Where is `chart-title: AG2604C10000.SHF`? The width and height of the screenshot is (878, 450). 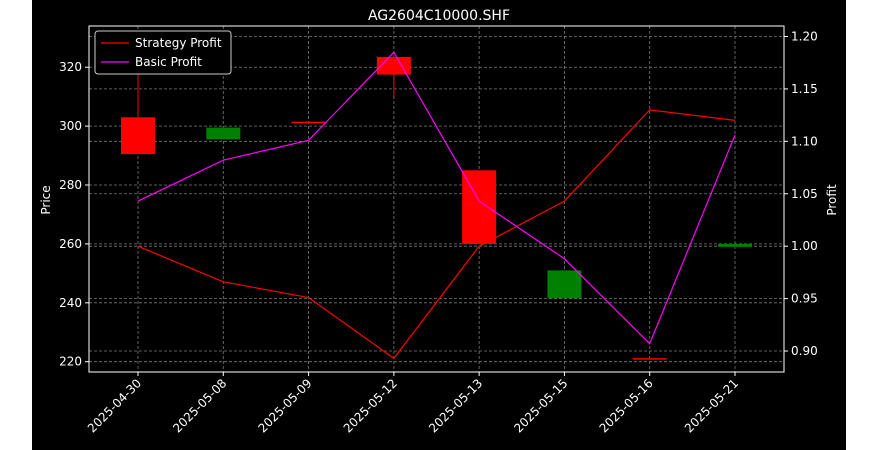 chart-title: AG2604C10000.SHF is located at coordinates (439, 16).